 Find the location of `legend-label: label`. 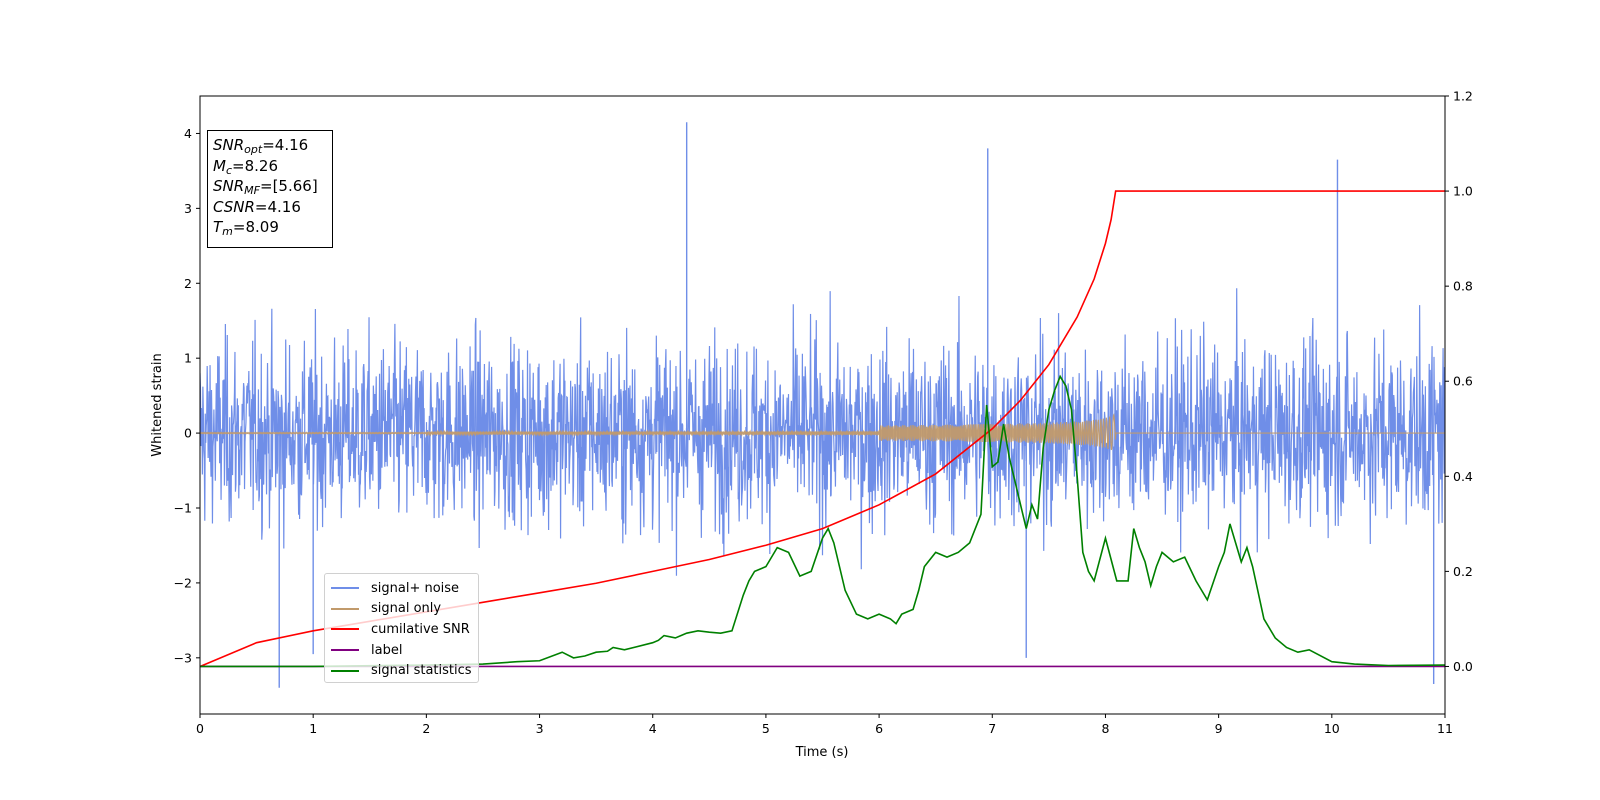

legend-label: label is located at coordinates (387, 650).